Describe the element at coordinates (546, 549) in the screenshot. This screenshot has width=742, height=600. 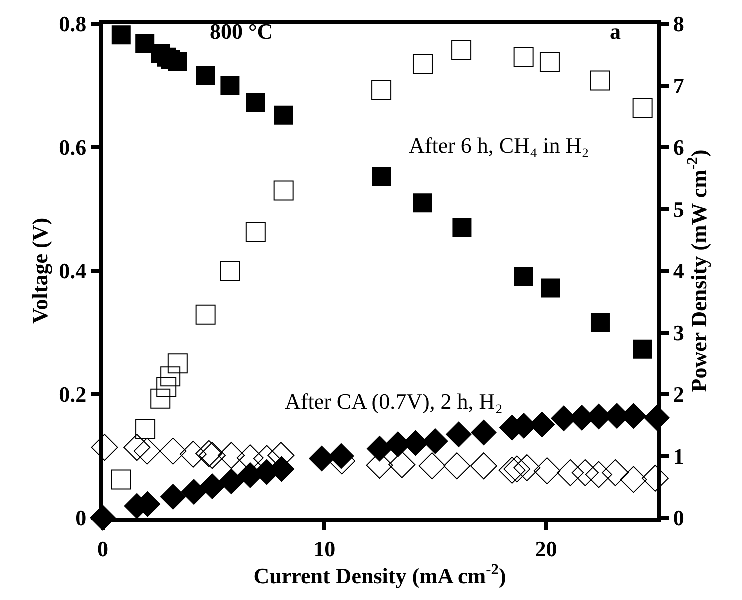
I see `x-tick-label: 20` at that location.